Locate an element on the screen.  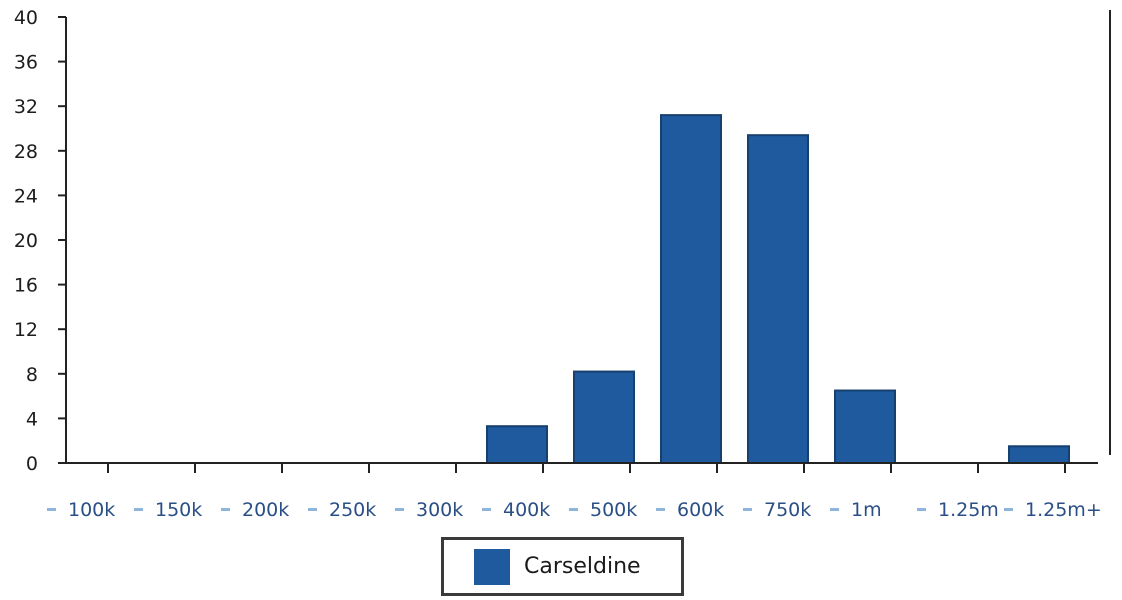
y-tick-label: 12 is located at coordinates (26, 330).